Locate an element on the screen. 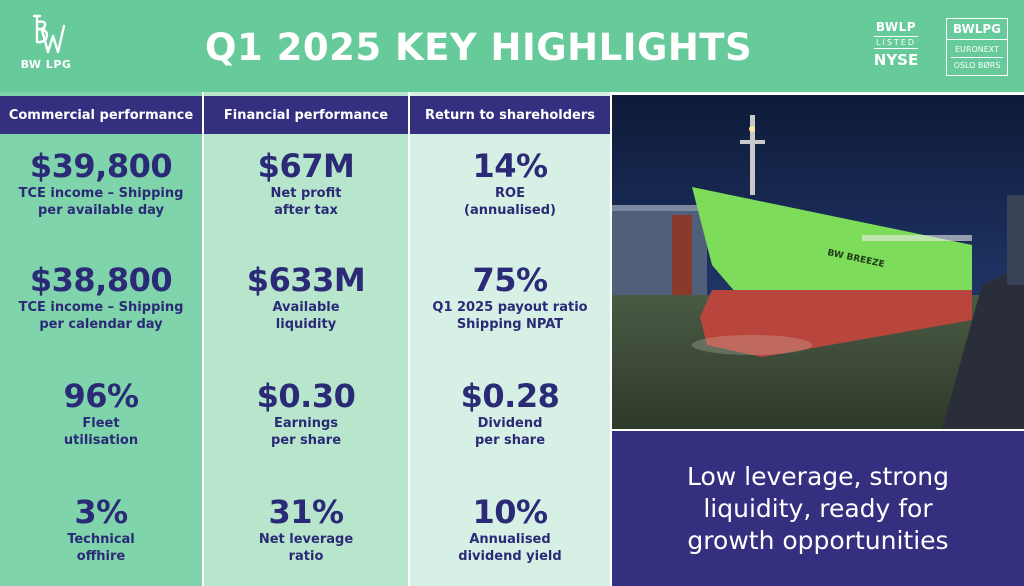 The width and height of the screenshot is (1024, 586). metric-label-line2: Shipping NPAT is located at coordinates (510, 324).